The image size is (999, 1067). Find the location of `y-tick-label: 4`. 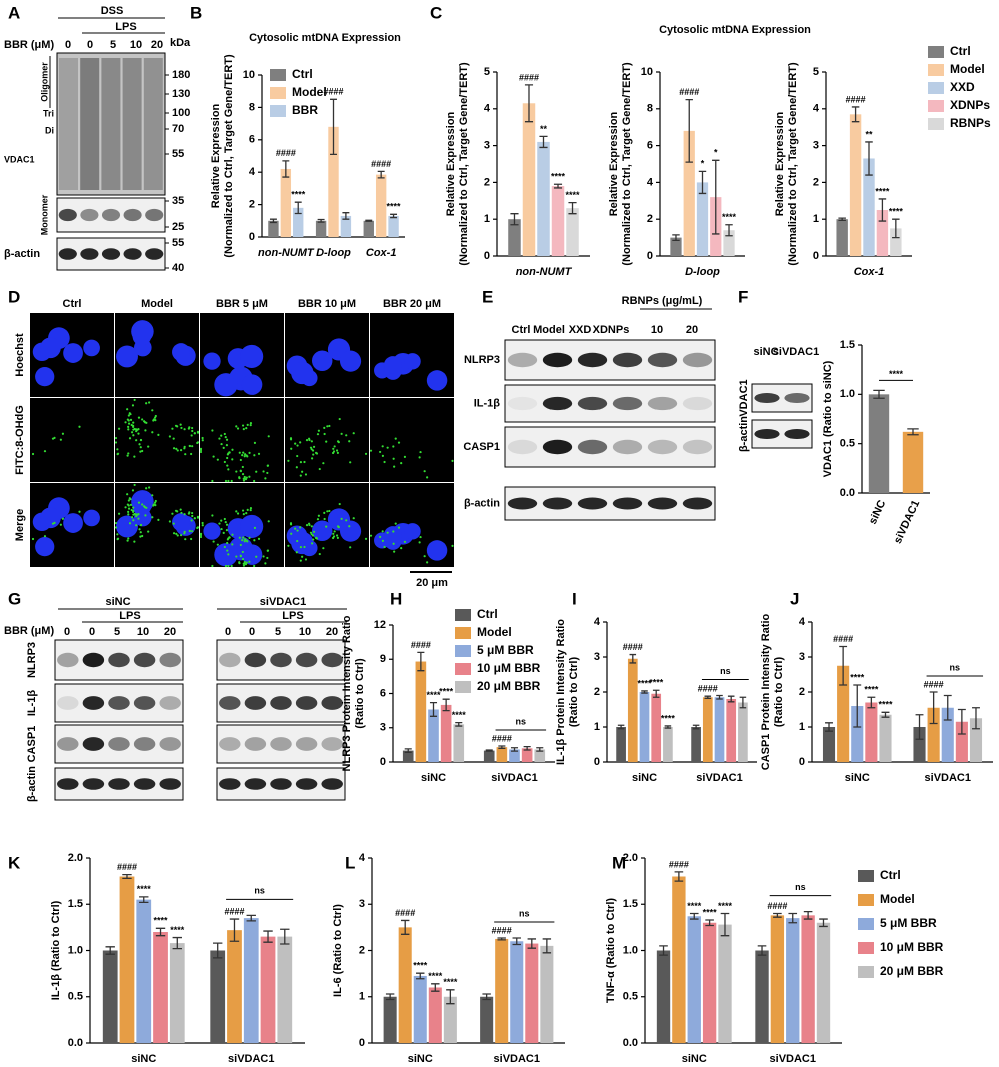

y-tick-label: 4 is located at coordinates (252, 172).